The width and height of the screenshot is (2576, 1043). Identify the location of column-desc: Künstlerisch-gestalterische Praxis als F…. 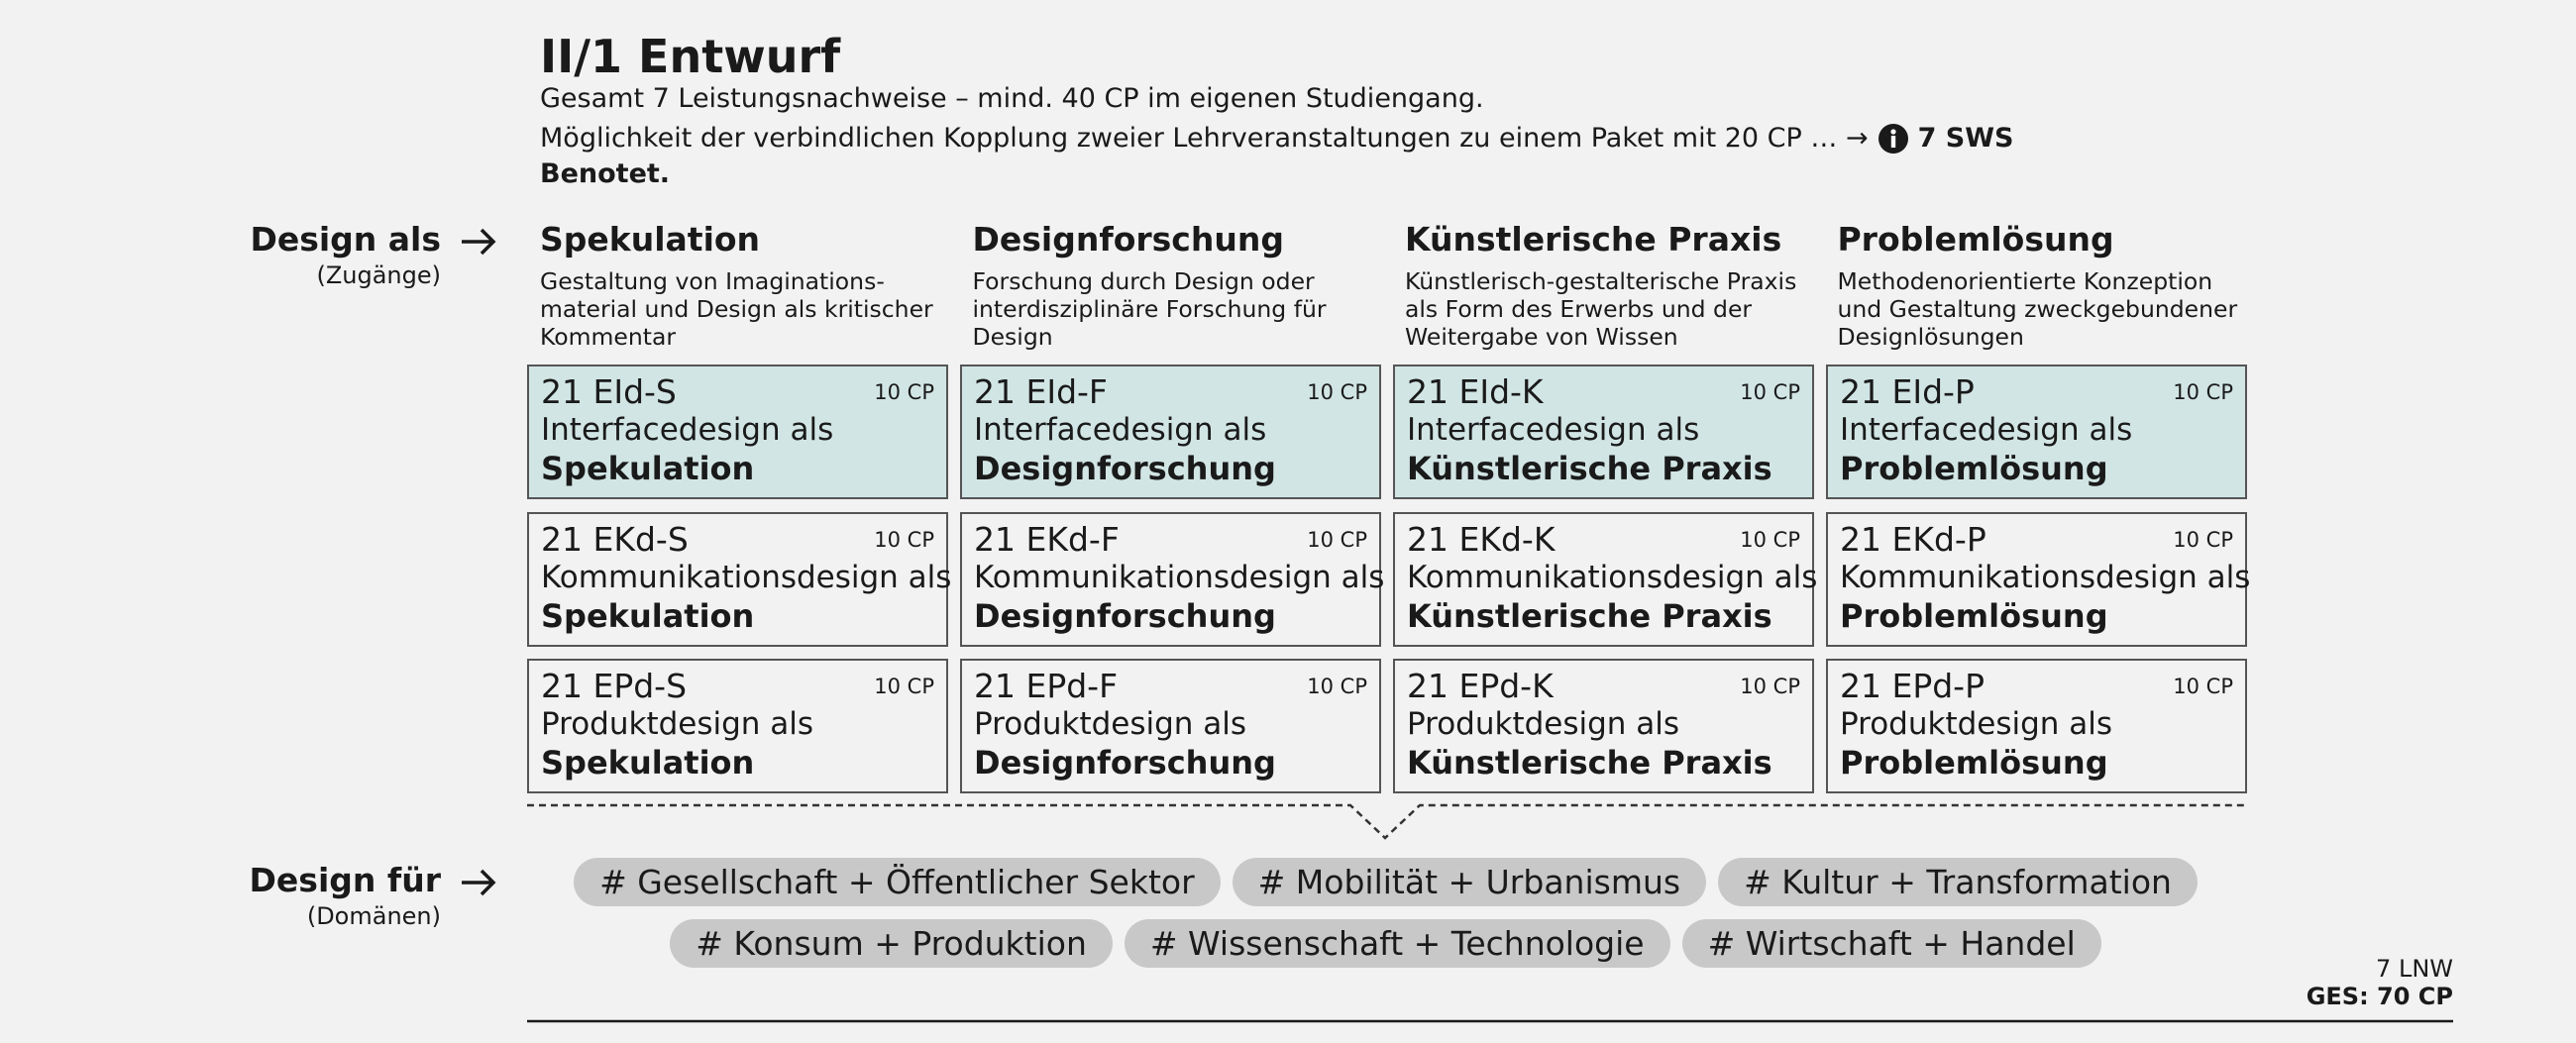
(1601, 309).